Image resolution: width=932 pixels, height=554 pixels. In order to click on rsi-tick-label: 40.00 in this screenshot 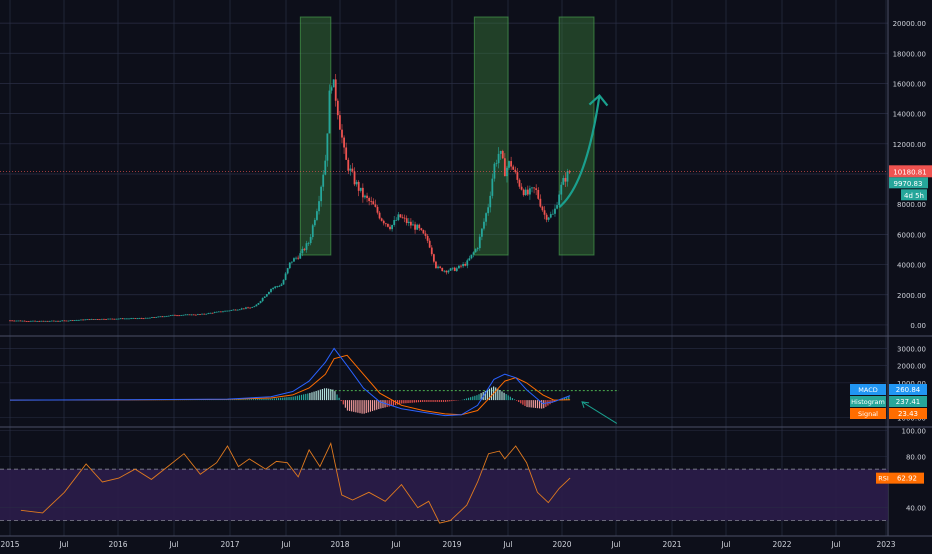, I will do `click(916, 509)`.